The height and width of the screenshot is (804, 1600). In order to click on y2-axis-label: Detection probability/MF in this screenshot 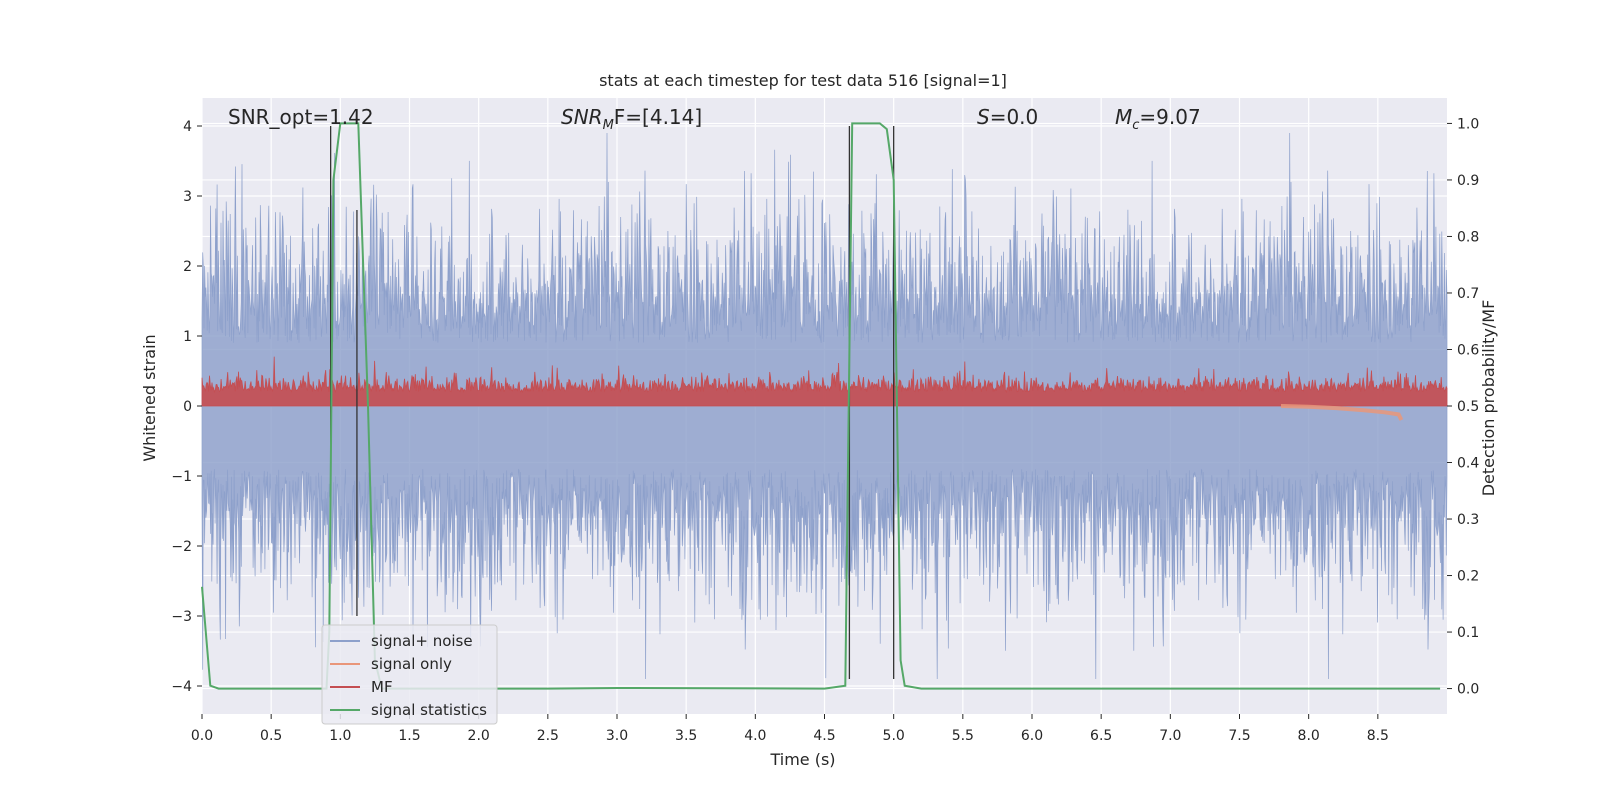, I will do `click(1488, 398)`.